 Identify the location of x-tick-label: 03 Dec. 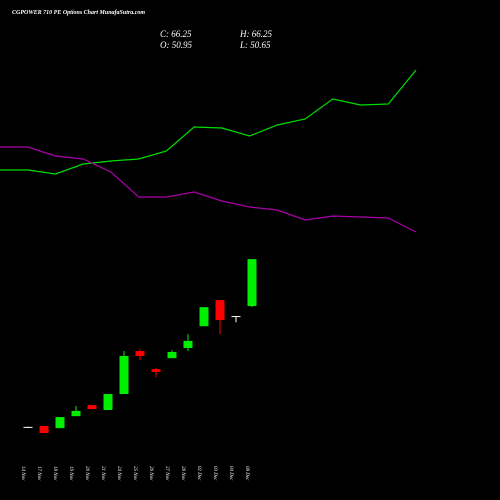
(214, 473).